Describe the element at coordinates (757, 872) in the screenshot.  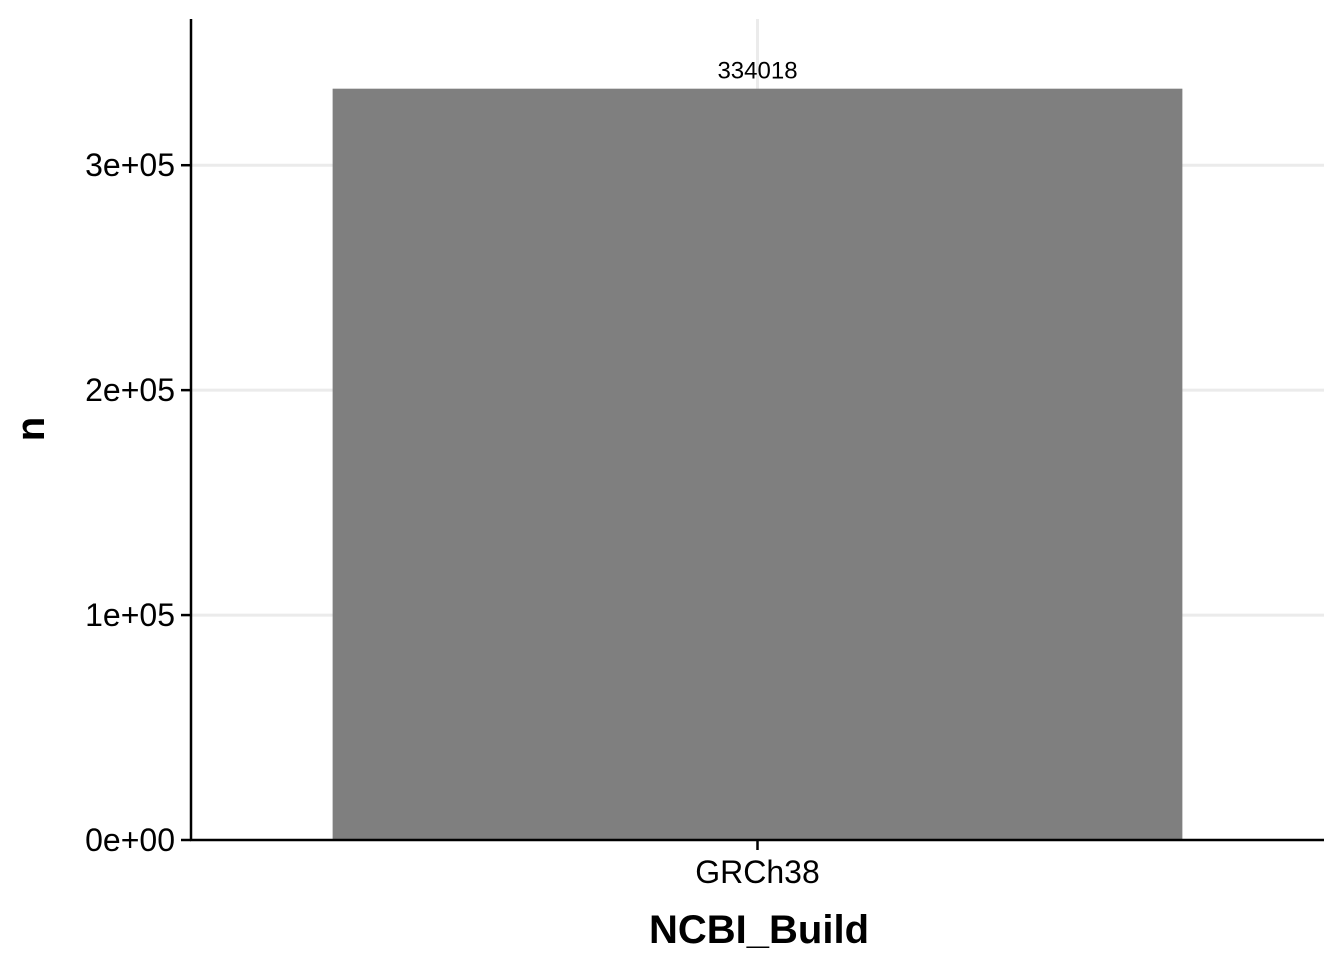
I see `x-tick-label: GRCh38` at that location.